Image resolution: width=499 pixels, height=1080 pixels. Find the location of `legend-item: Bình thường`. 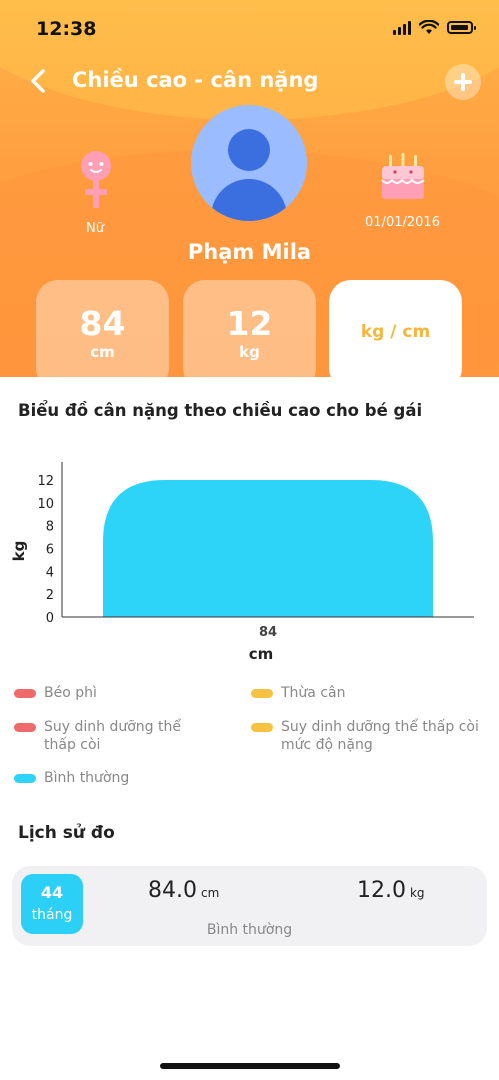

legend-item: Bình thường is located at coordinates (124, 778).